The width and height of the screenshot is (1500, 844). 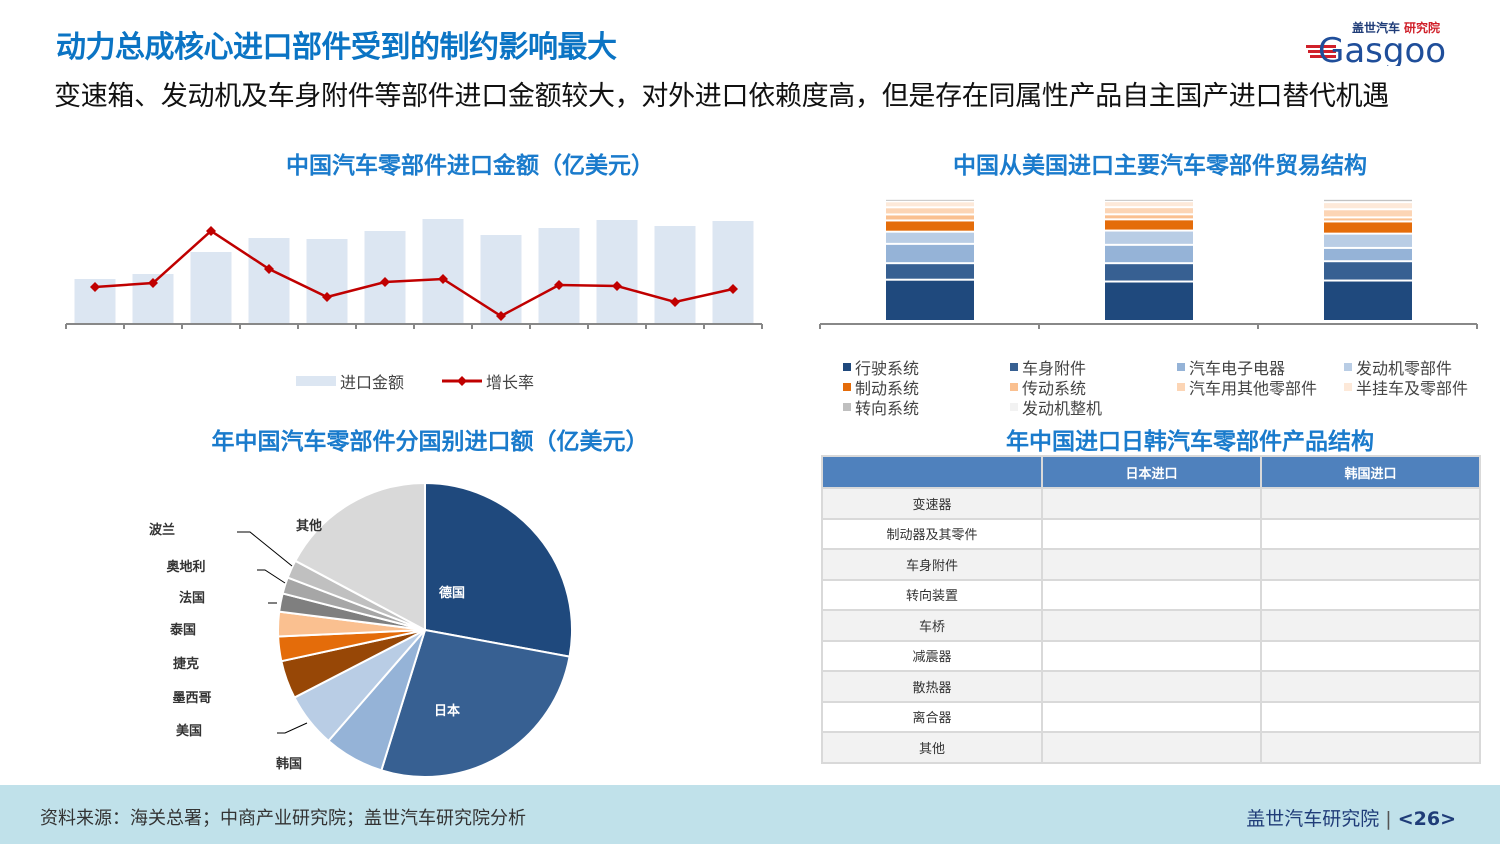 I want to click on legend-label: 发动机零部件, so click(x=1404, y=368).